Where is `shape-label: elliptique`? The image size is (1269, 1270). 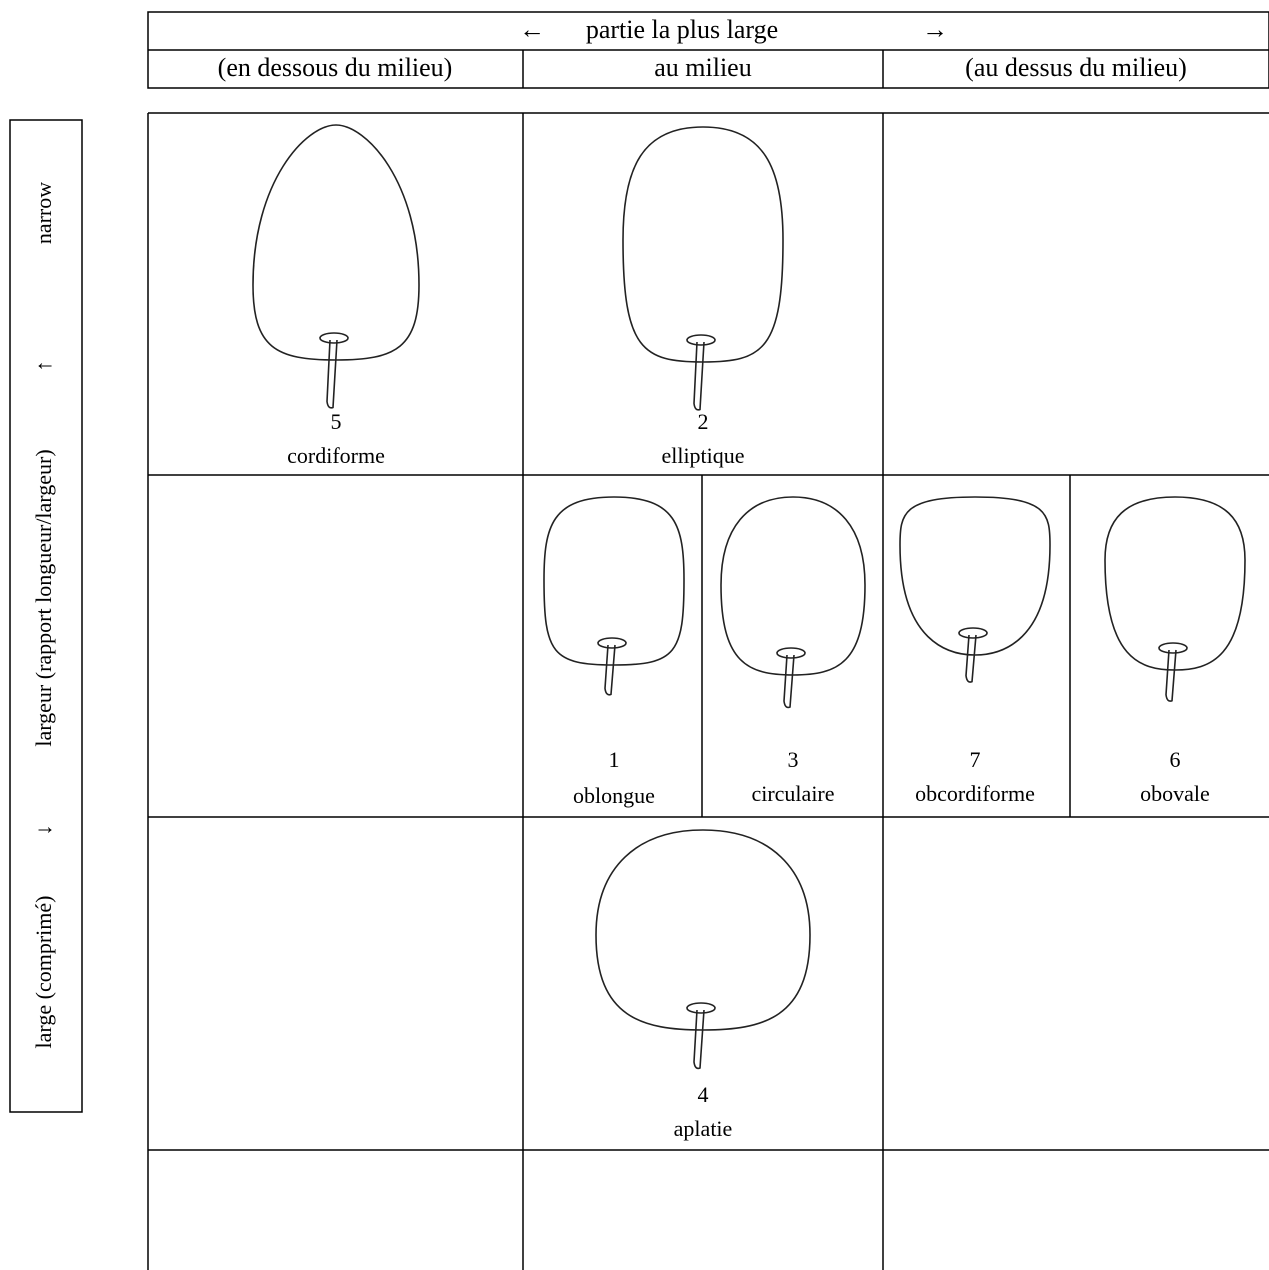 shape-label: elliptique is located at coordinates (702, 455).